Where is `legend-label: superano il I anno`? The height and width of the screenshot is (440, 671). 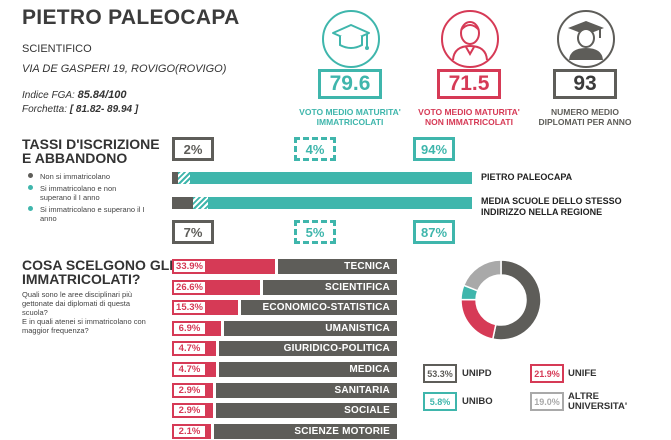
legend-label: superano il I anno is located at coordinates (70, 197).